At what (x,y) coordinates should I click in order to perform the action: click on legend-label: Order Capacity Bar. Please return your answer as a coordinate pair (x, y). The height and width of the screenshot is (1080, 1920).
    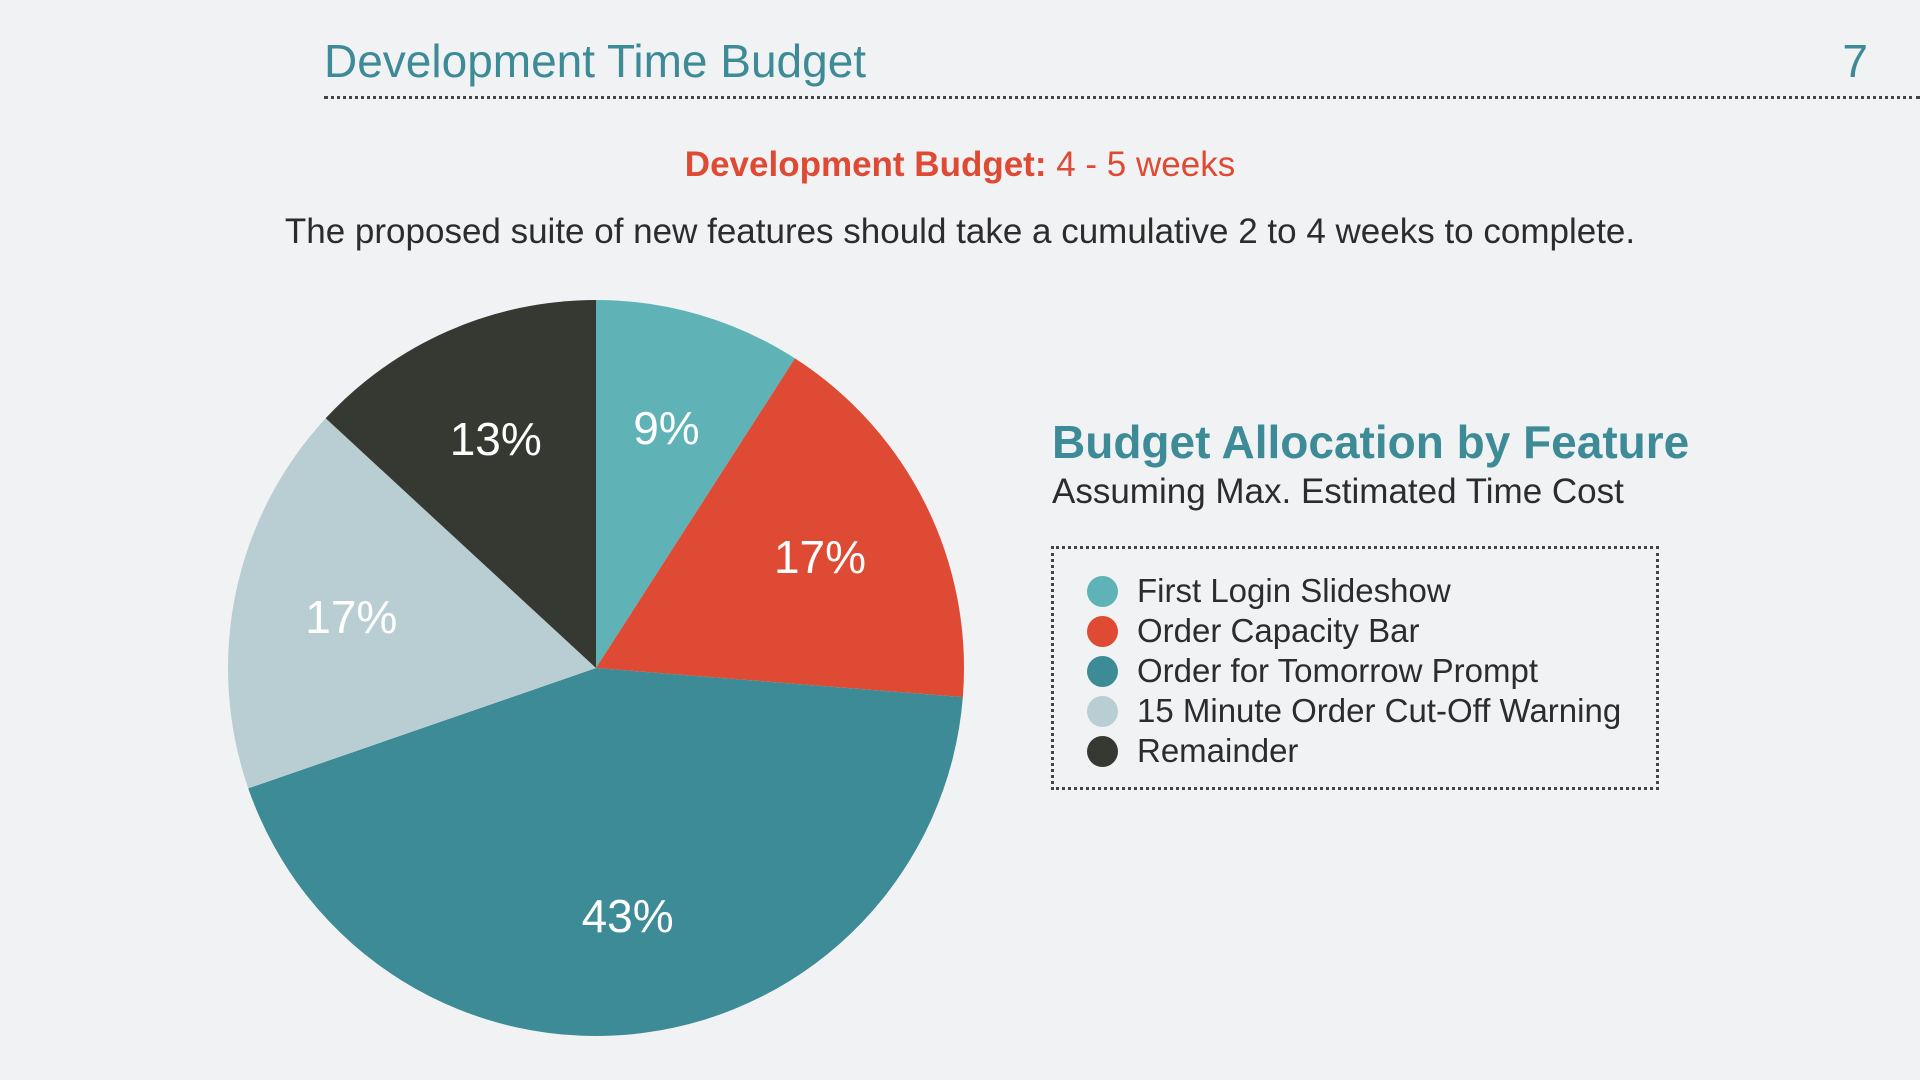
    Looking at the image, I should click on (1278, 630).